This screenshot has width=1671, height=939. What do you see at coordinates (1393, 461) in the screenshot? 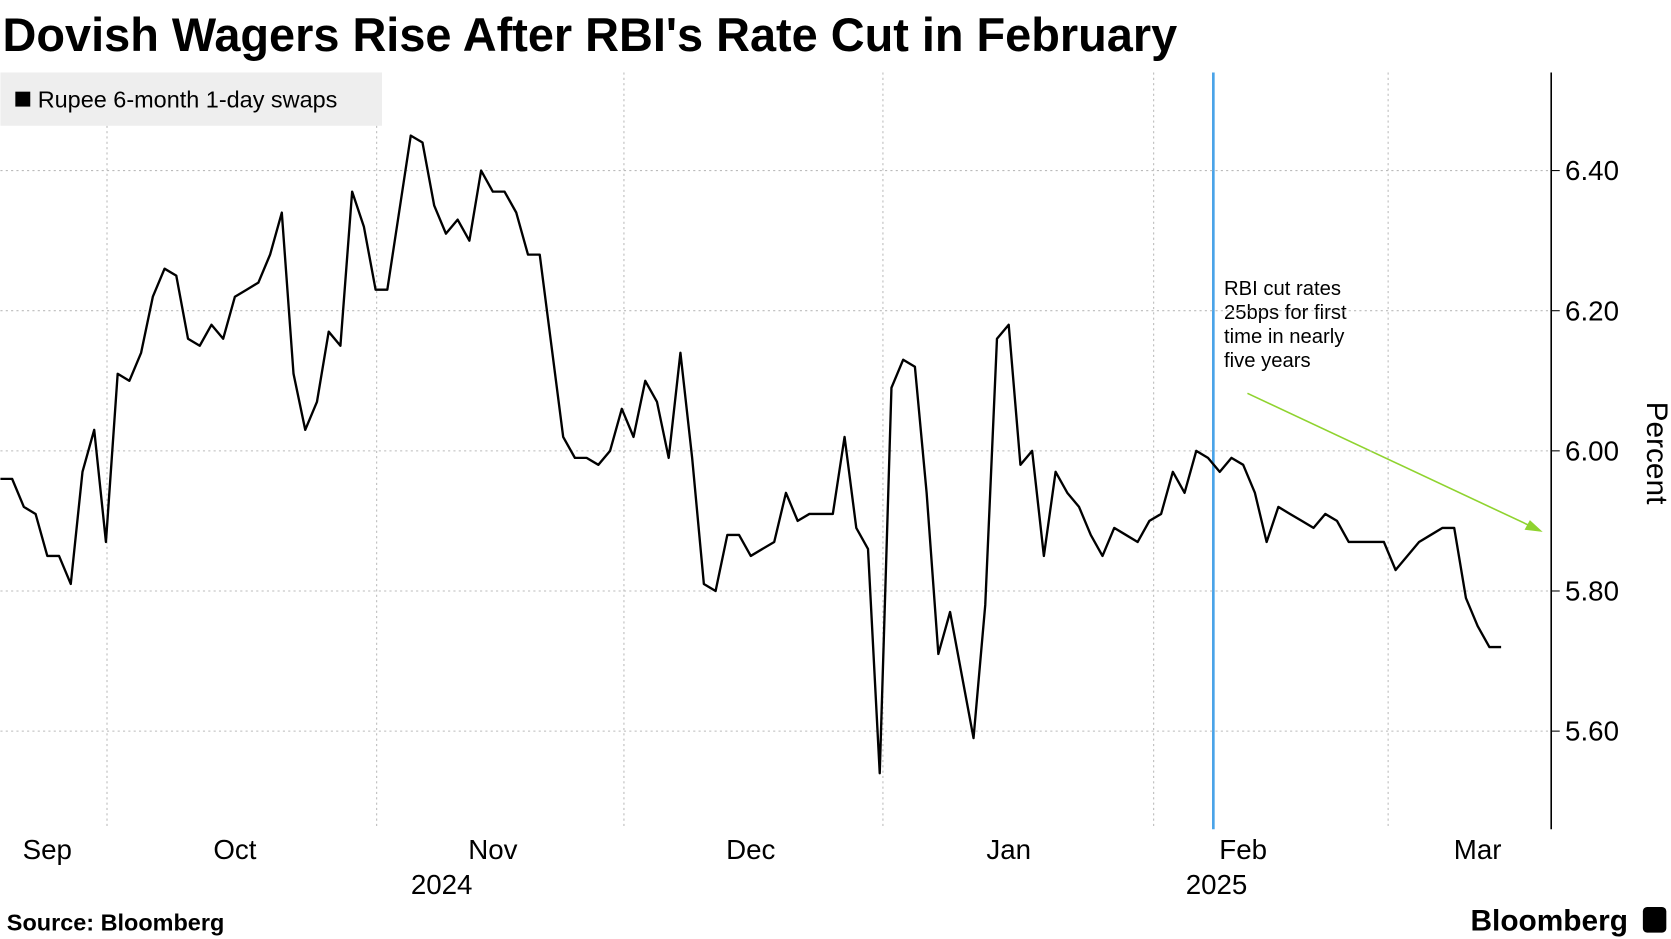
I see `annotation-arrow` at bounding box center [1393, 461].